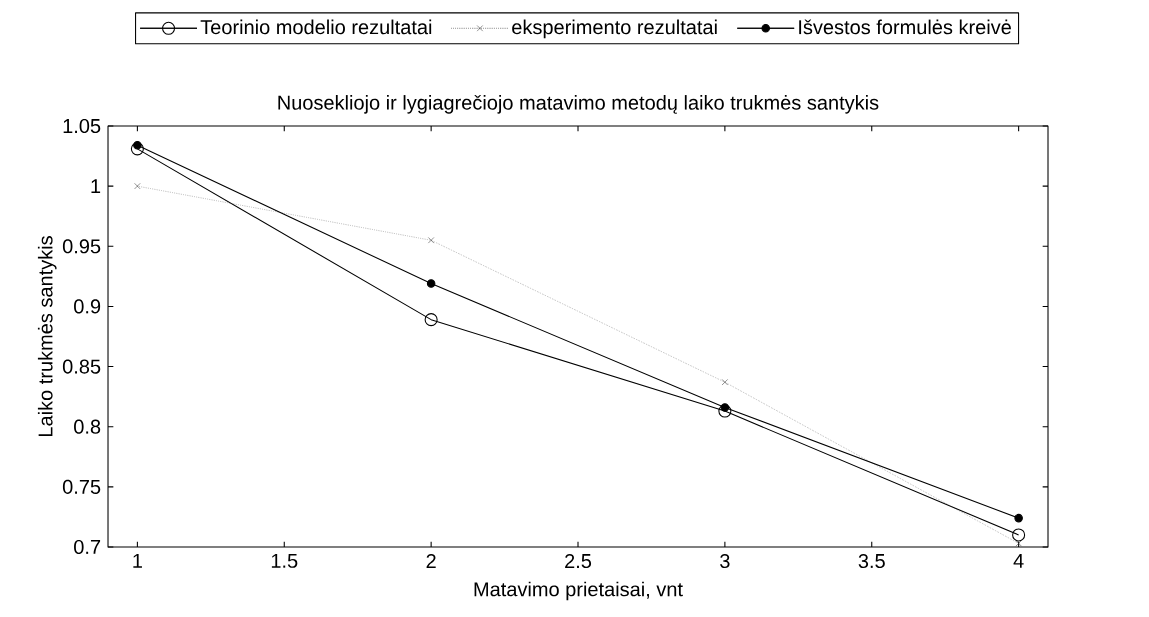 The width and height of the screenshot is (1149, 617). I want to click on x-tick-label: 2, so click(431, 560).